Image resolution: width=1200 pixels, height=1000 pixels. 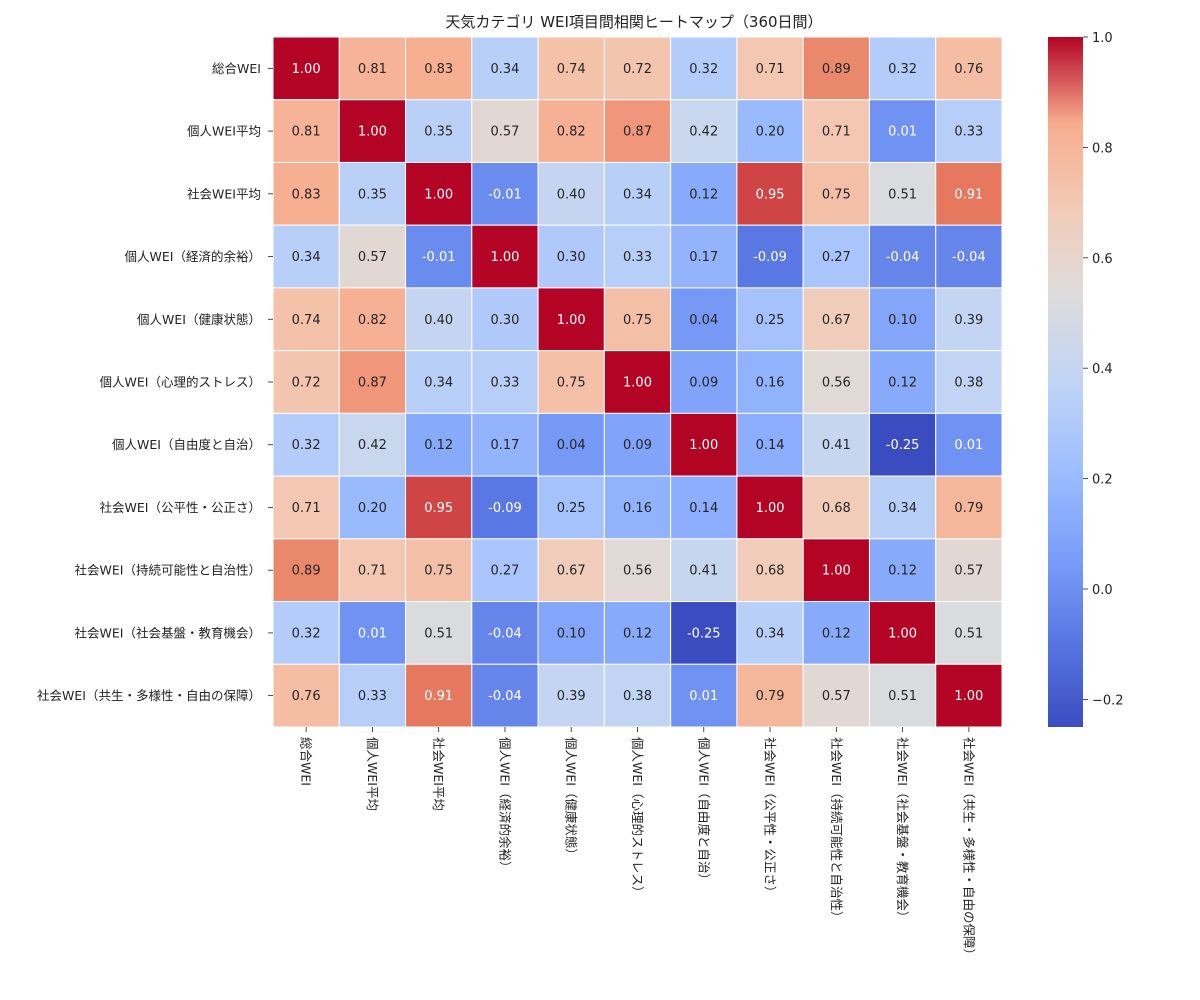 What do you see at coordinates (193, 256) in the screenshot?
I see `y-tick-label: 個人WEI（経済的余裕）` at bounding box center [193, 256].